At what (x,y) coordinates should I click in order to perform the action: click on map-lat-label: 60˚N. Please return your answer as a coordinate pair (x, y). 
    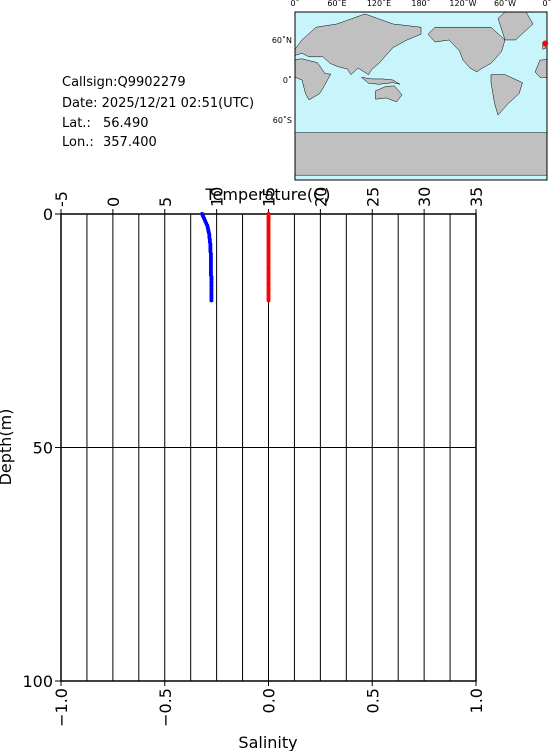
    Looking at the image, I should click on (282, 40).